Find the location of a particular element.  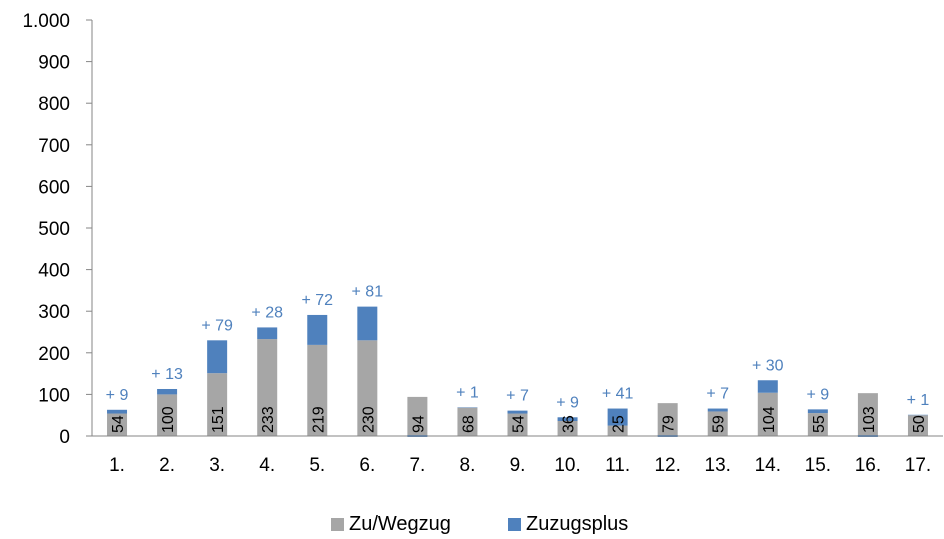

x-tick-label: 3. is located at coordinates (217, 465).